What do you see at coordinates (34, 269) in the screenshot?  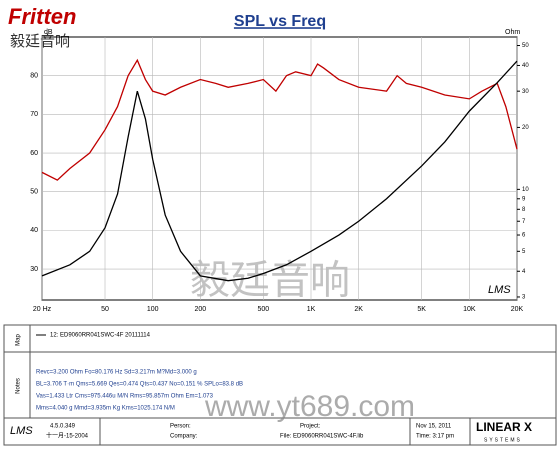 I see `y-tick-label: 30` at bounding box center [34, 269].